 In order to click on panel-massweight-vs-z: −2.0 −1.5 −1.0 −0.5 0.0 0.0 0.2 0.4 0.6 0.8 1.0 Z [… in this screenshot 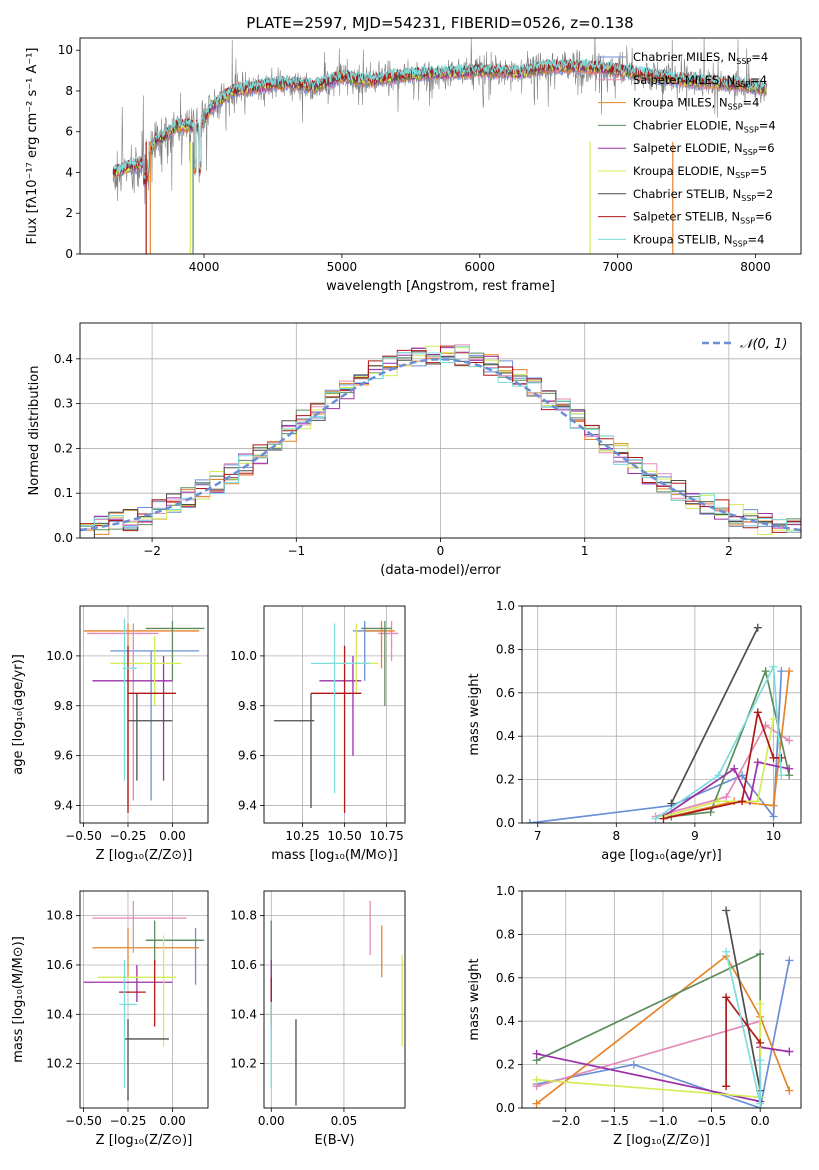, I will do `click(634, 1016)`.